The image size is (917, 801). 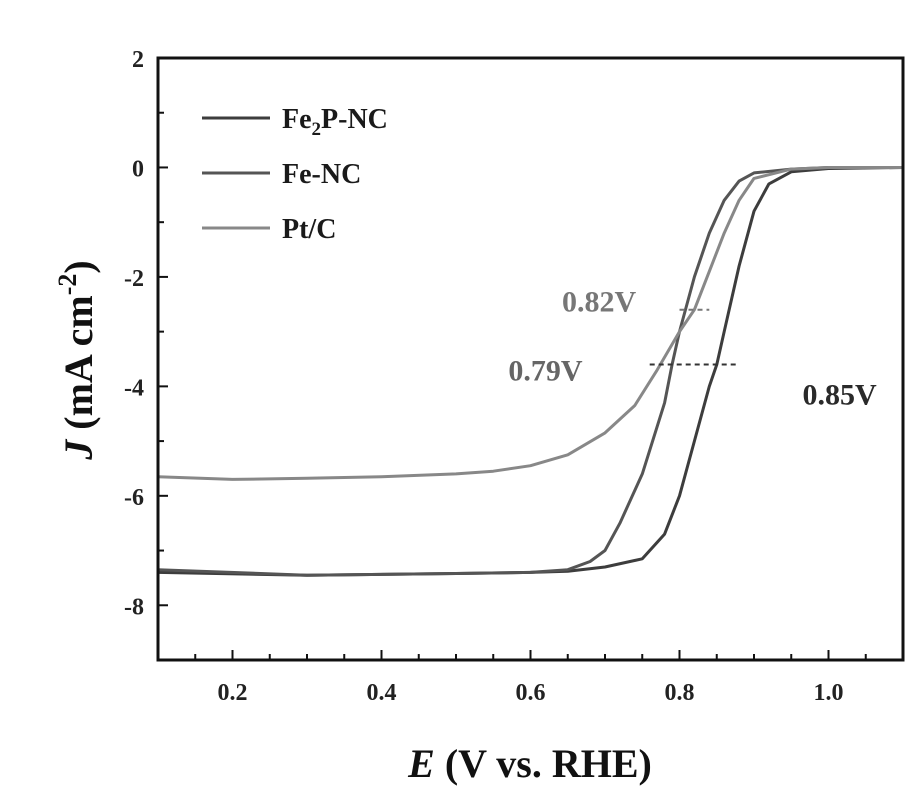 I want to click on legend-label-subscript: 2, so click(x=317, y=129).